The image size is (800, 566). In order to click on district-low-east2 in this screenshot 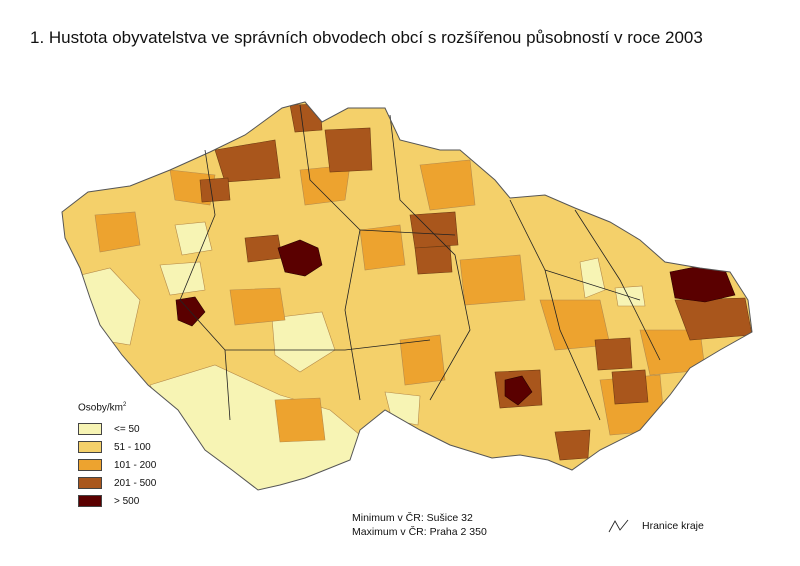, I will do `click(630, 296)`.